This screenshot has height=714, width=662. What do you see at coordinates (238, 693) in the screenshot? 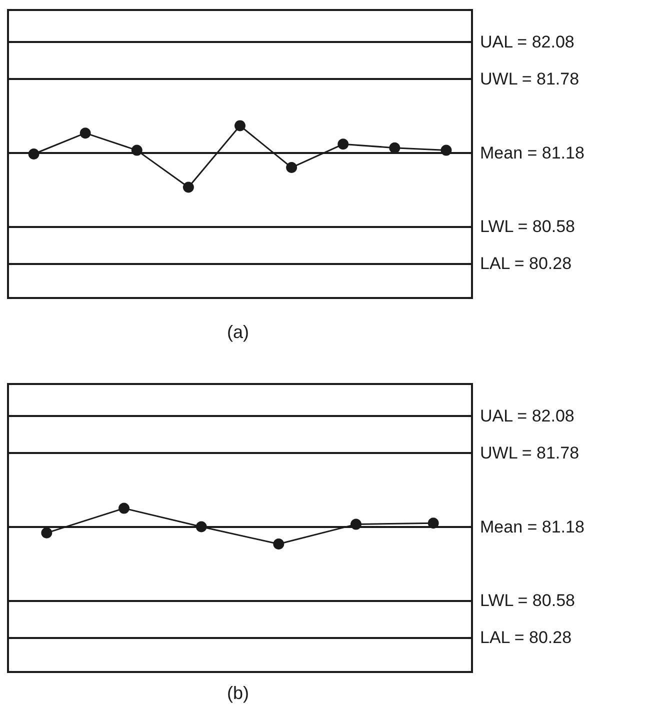
I see `text: (b)` at bounding box center [238, 693].